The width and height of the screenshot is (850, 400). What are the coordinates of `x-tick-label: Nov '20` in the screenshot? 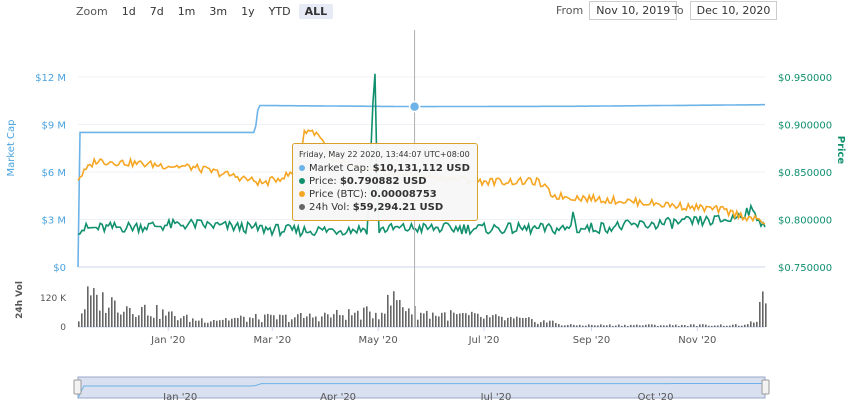 It's located at (697, 340).